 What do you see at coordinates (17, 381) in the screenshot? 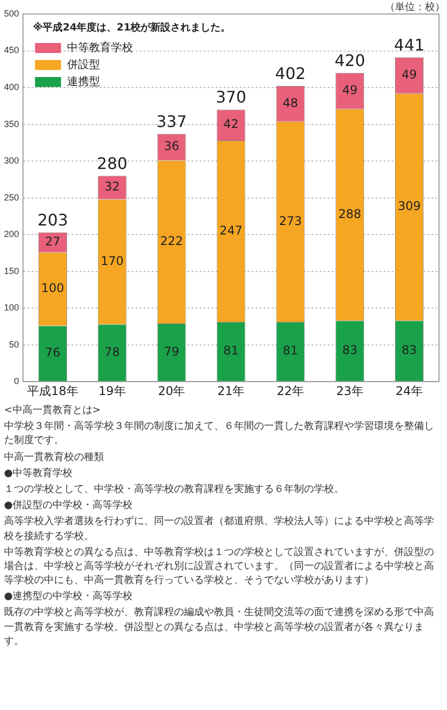
I see `y-tick-label: 0` at bounding box center [17, 381].